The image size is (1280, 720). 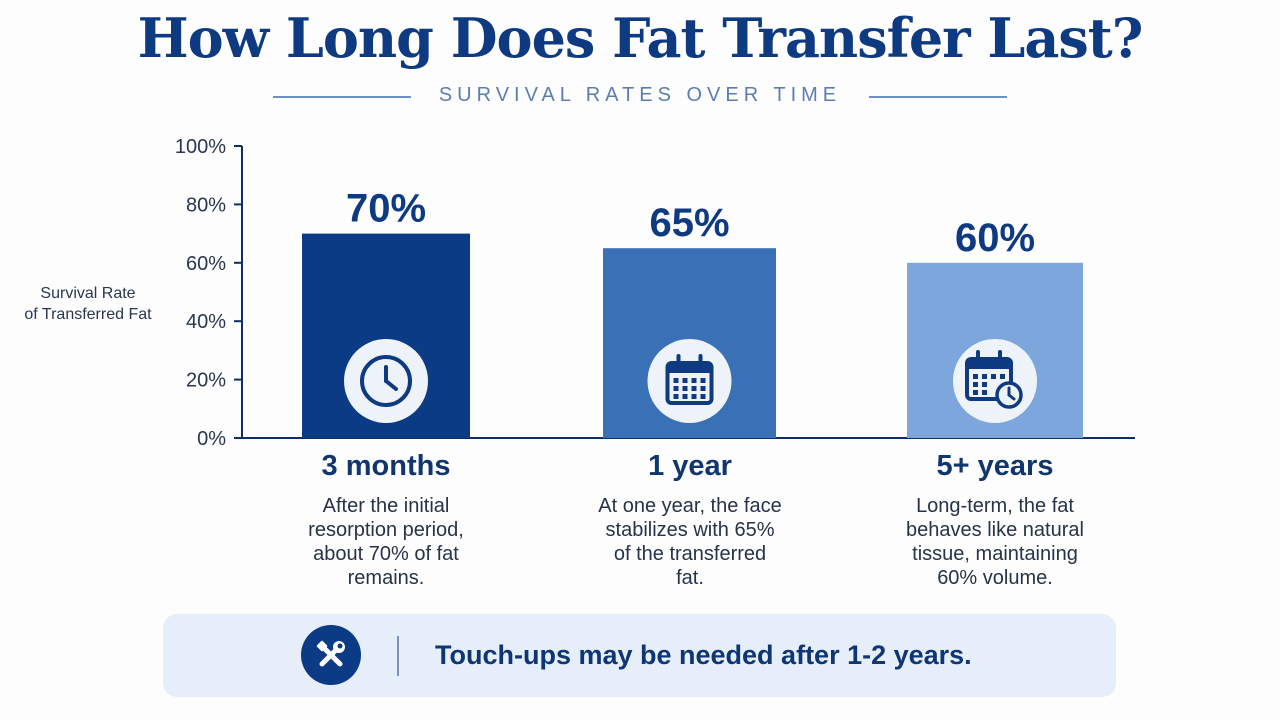 What do you see at coordinates (206, 264) in the screenshot?
I see `y-tick-label: 60%` at bounding box center [206, 264].